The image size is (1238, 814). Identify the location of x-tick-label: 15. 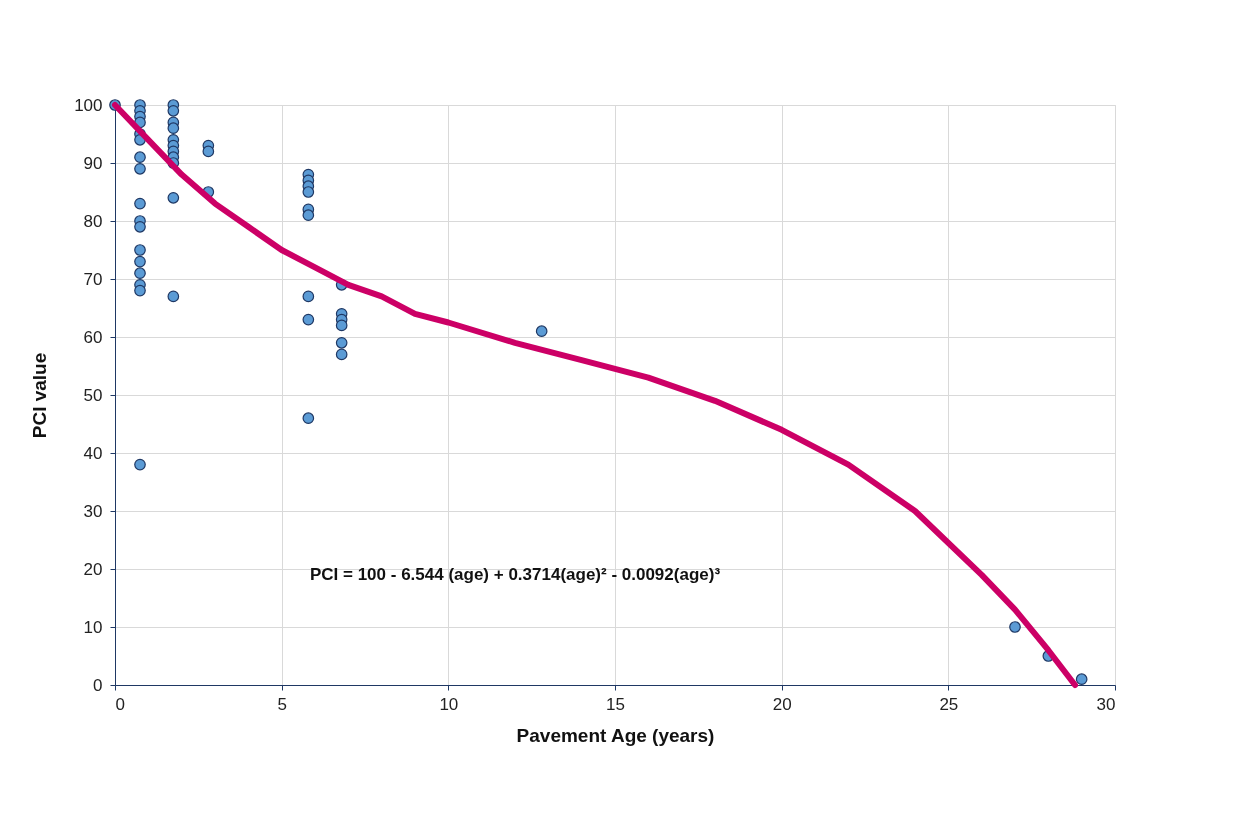
(615, 704).